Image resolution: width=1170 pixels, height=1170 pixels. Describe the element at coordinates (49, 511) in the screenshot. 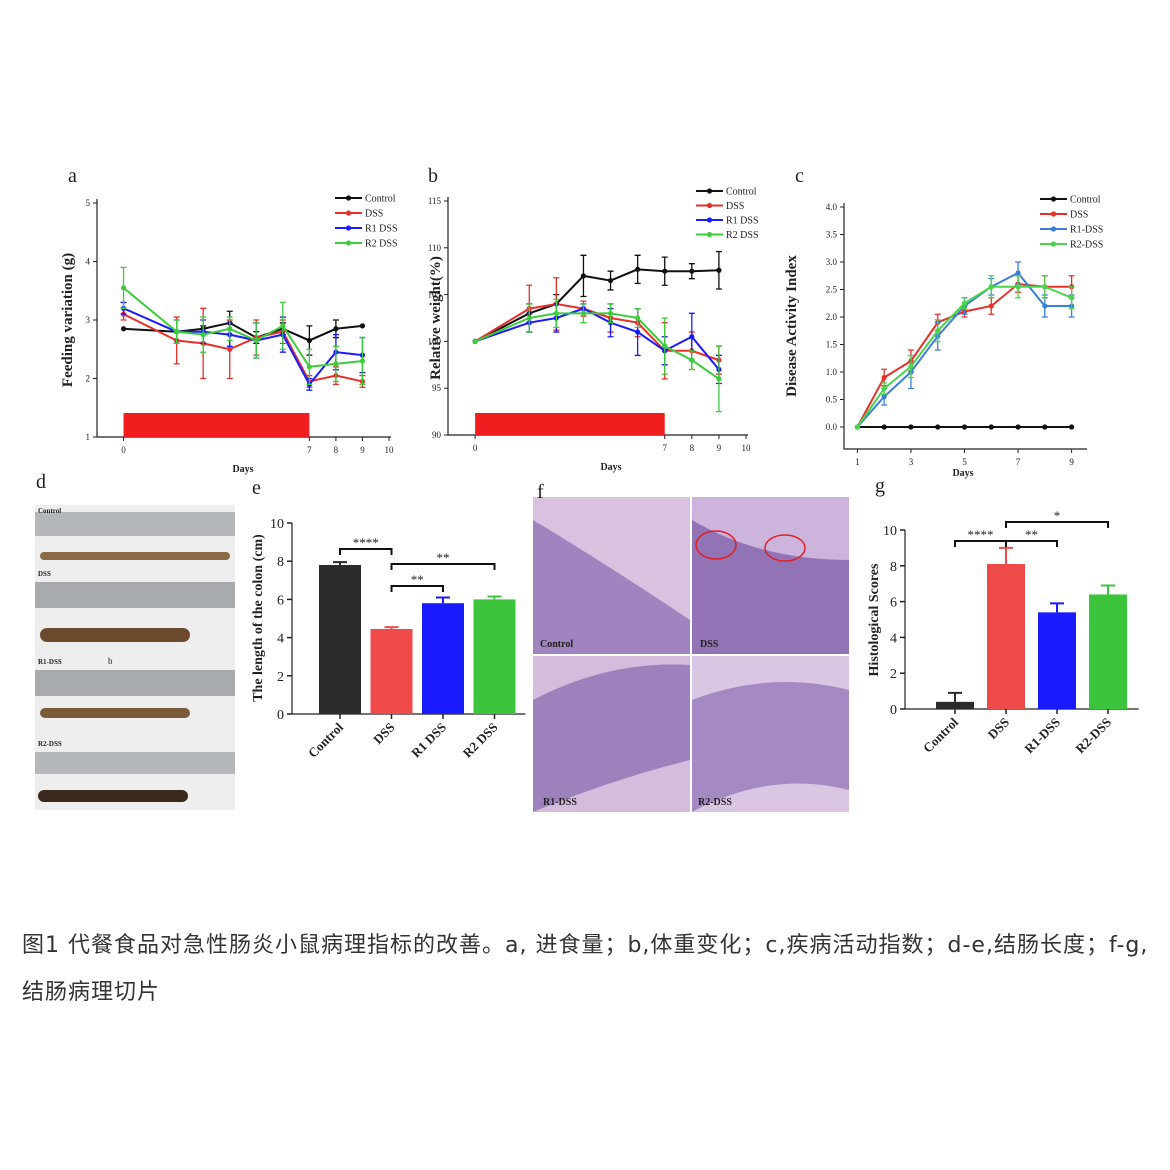

I see `photo-label: Control` at that location.